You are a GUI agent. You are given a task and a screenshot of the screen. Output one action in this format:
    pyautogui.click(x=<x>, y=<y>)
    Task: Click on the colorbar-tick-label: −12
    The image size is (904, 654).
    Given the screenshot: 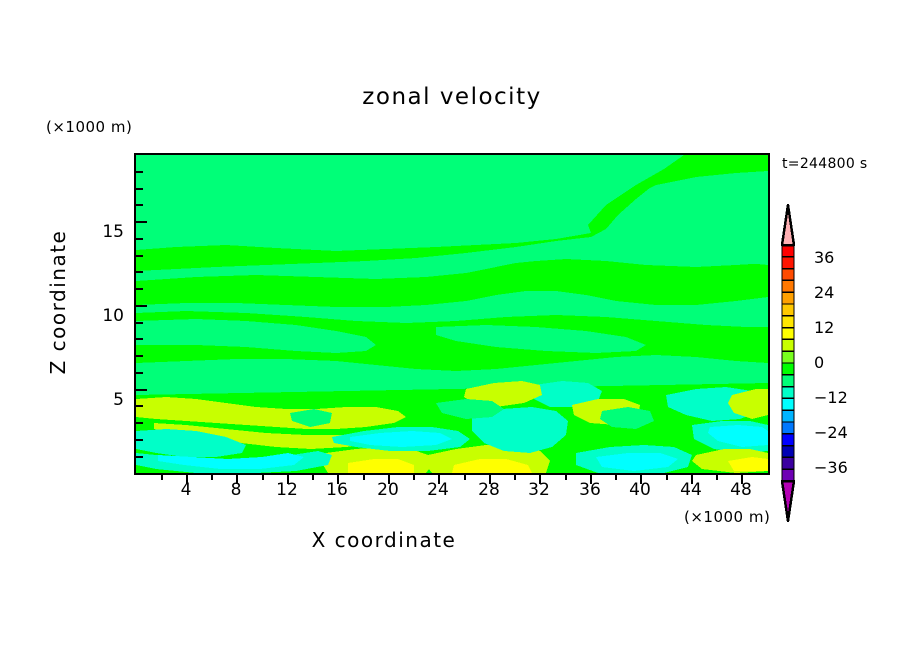 What is the action you would take?
    pyautogui.click(x=831, y=397)
    